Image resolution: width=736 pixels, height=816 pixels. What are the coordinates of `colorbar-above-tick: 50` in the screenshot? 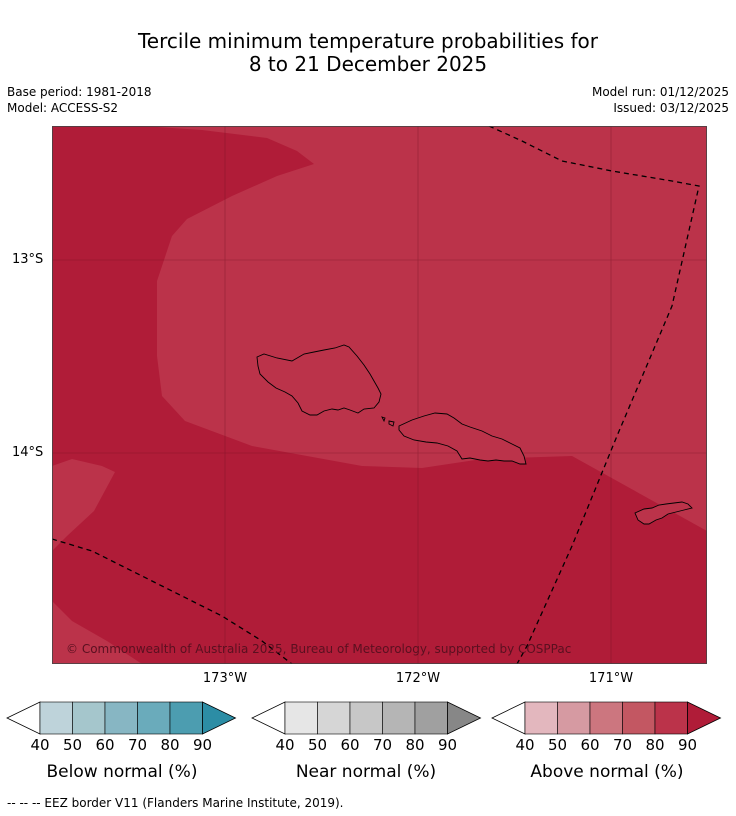 It's located at (557, 745).